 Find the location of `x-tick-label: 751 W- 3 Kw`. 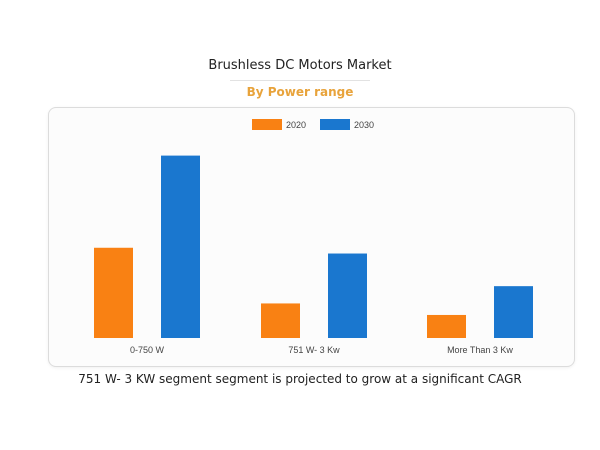

x-tick-label: 751 W- 3 Kw is located at coordinates (314, 350).